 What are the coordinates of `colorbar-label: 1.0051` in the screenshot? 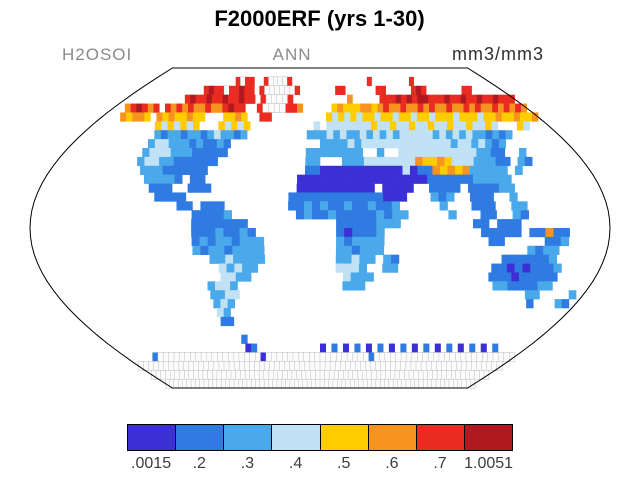 It's located at (489, 463).